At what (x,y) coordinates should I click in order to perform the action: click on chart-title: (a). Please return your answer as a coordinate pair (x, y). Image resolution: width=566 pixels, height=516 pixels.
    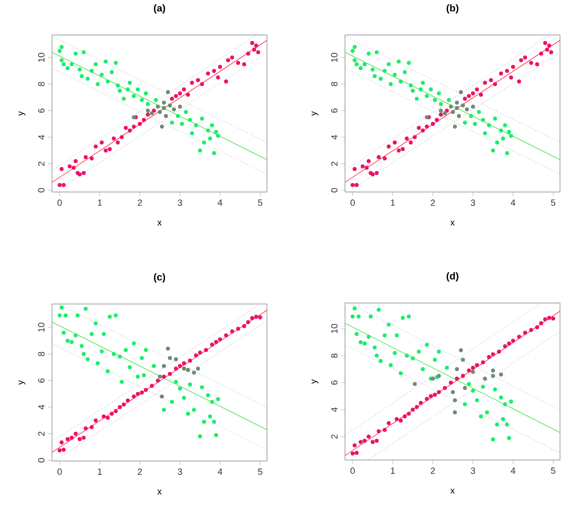
    Looking at the image, I should click on (160, 9).